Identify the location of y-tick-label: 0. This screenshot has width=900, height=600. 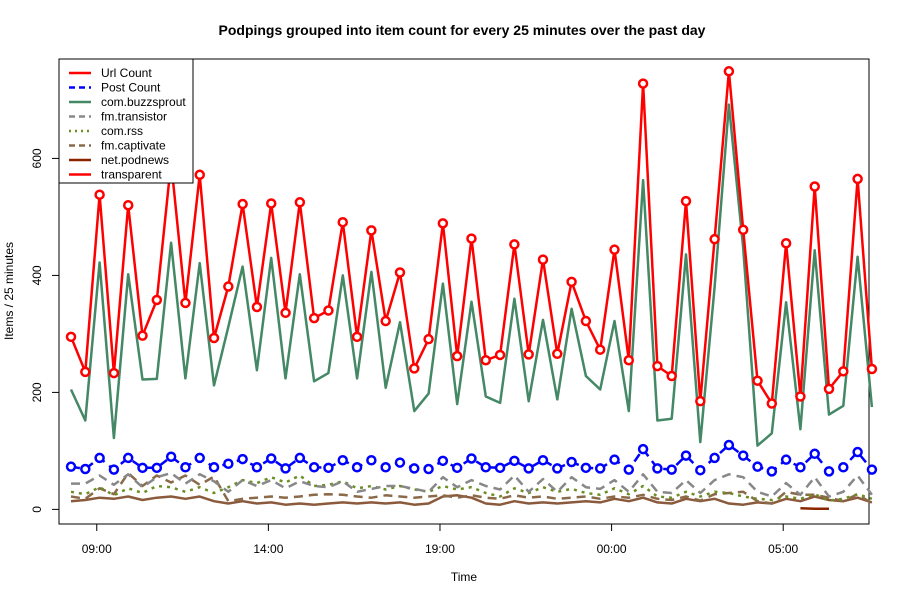
(37, 509).